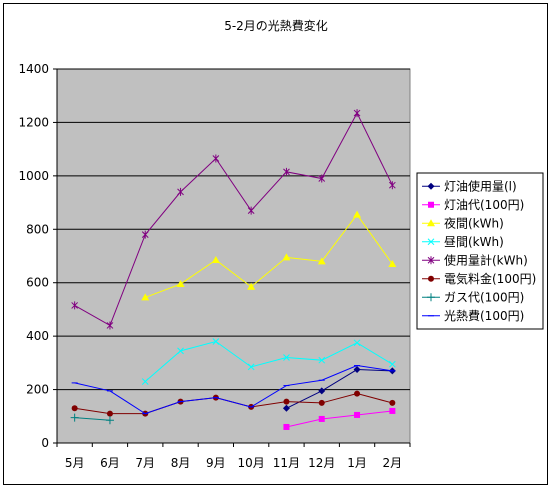 This screenshot has height=490, width=553. I want to click on legend-item: 光熱費(100円), so click(473, 315).